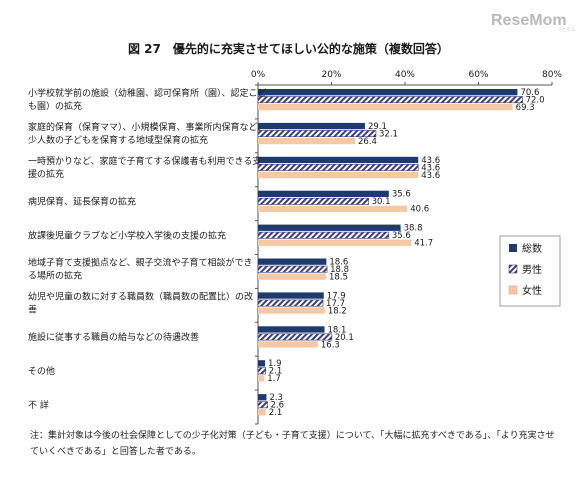 This screenshot has height=480, width=588. Describe the element at coordinates (532, 269) in the screenshot. I see `legend-label: 男性` at that location.